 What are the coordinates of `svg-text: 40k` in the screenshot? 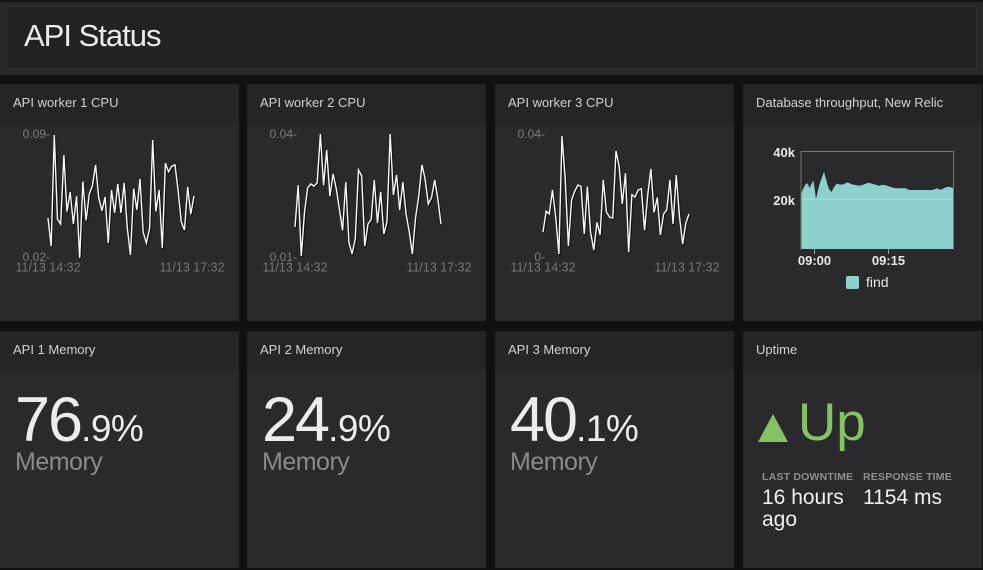 It's located at (784, 152).